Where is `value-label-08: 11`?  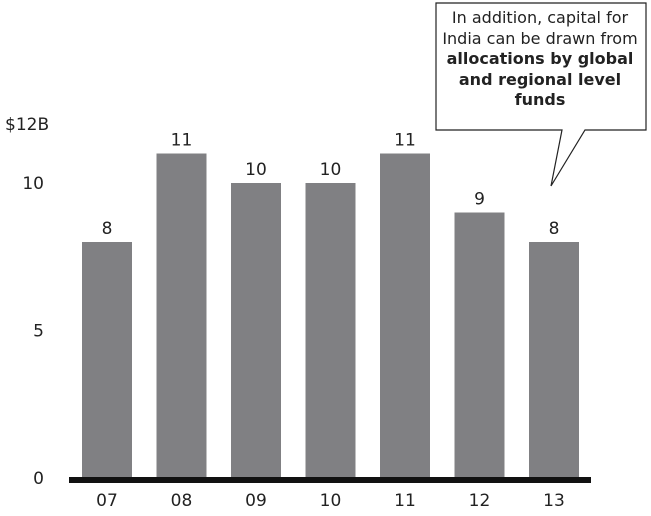
value-label-08: 11 is located at coordinates (182, 141).